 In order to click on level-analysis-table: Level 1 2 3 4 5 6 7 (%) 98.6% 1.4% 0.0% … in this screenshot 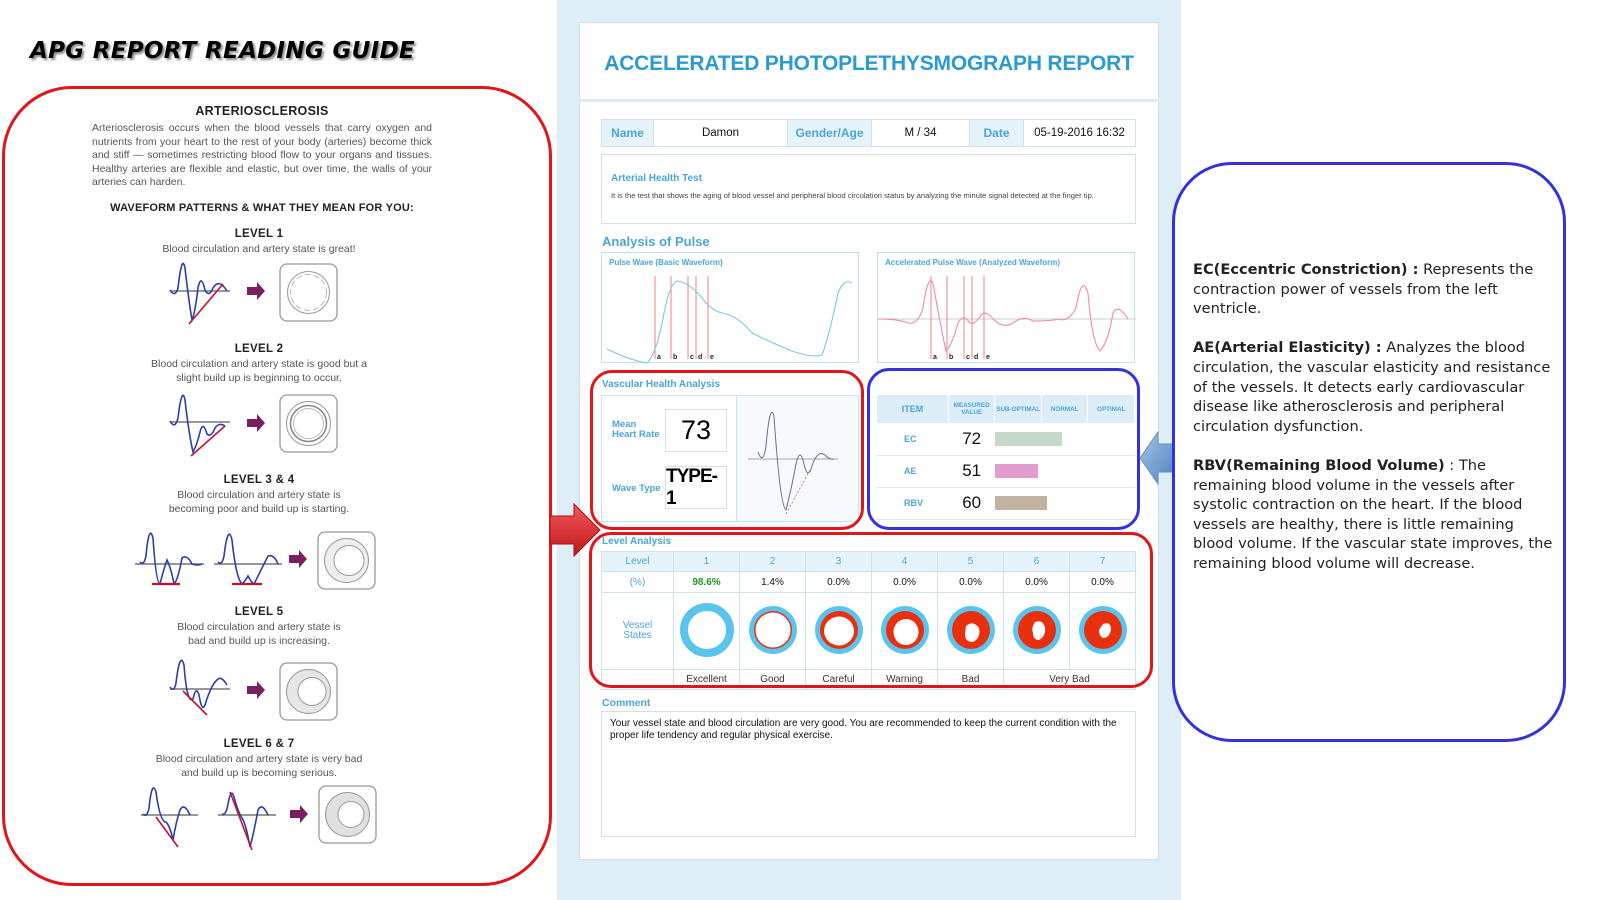, I will do `click(868, 620)`.